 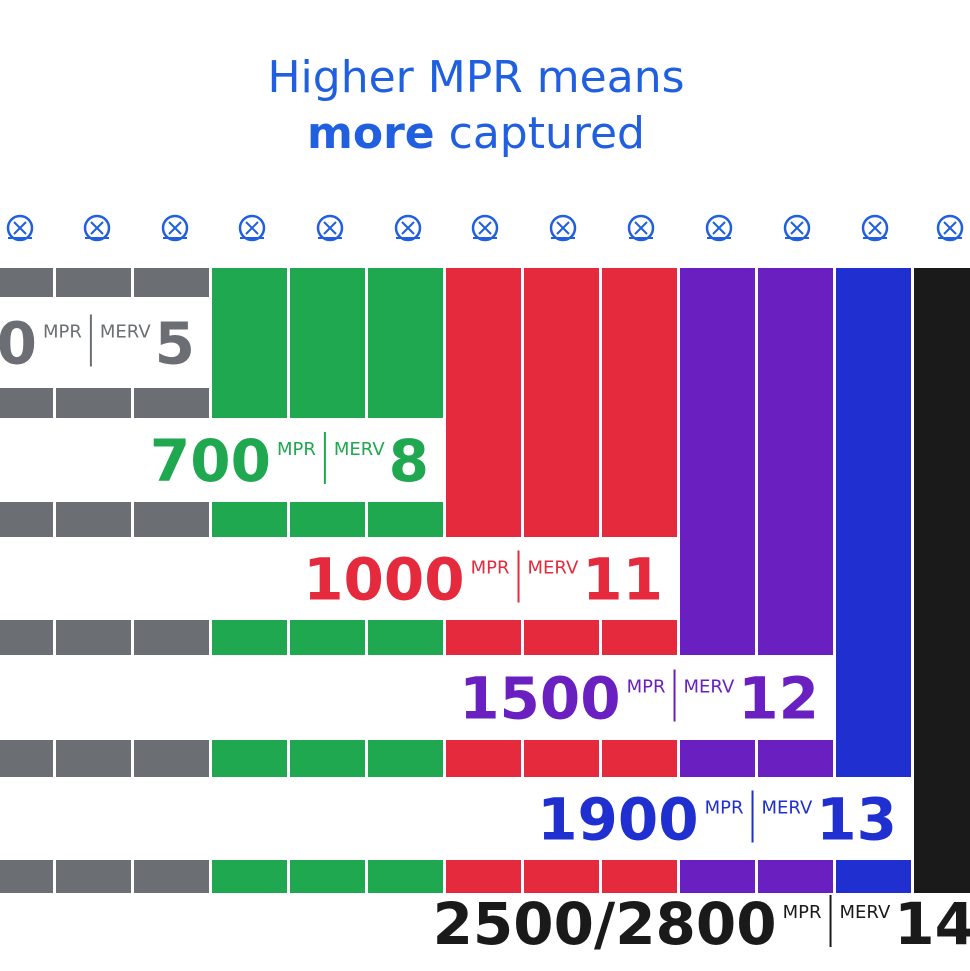 What do you see at coordinates (18, 344) in the screenshot?
I see `mpr-number: 300` at bounding box center [18, 344].